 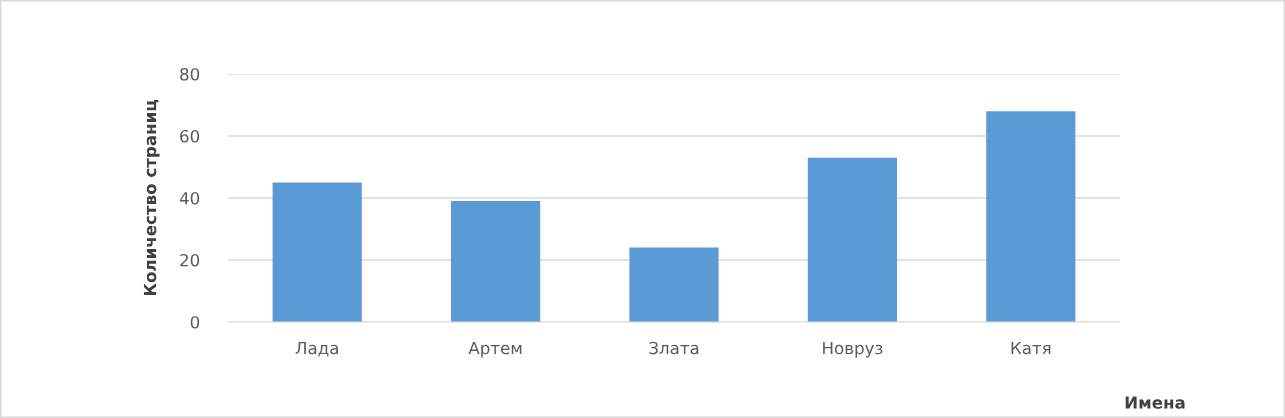 What do you see at coordinates (190, 136) in the screenshot?
I see `y-tick-label: 60` at bounding box center [190, 136].